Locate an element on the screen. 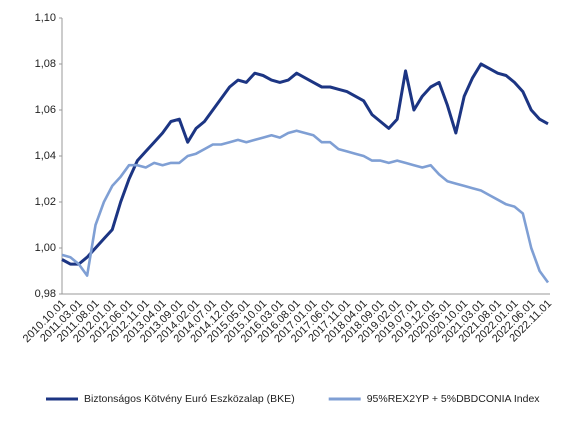  y-tick-label: 1,04 is located at coordinates (45, 156).